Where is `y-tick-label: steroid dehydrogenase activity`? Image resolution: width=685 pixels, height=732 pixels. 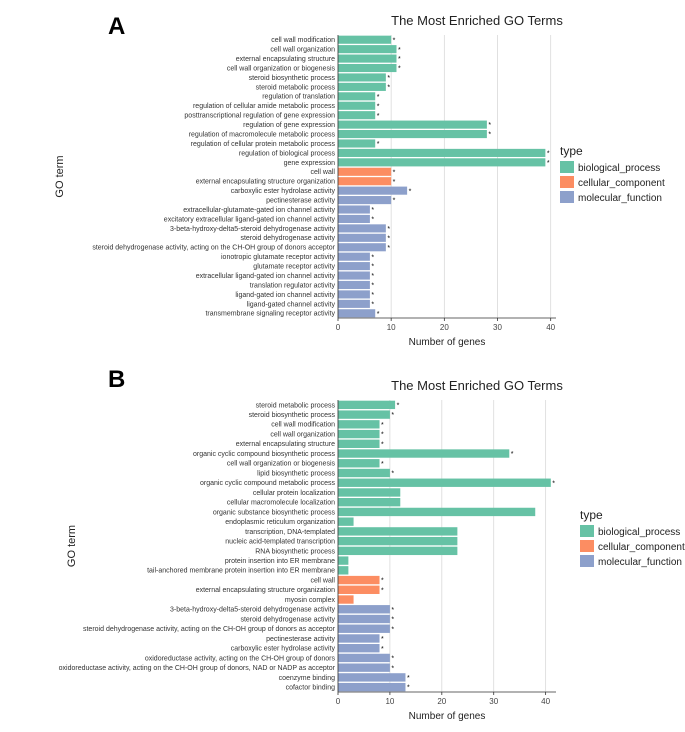 y-tick-label: steroid dehydrogenase activity is located at coordinates (287, 619).